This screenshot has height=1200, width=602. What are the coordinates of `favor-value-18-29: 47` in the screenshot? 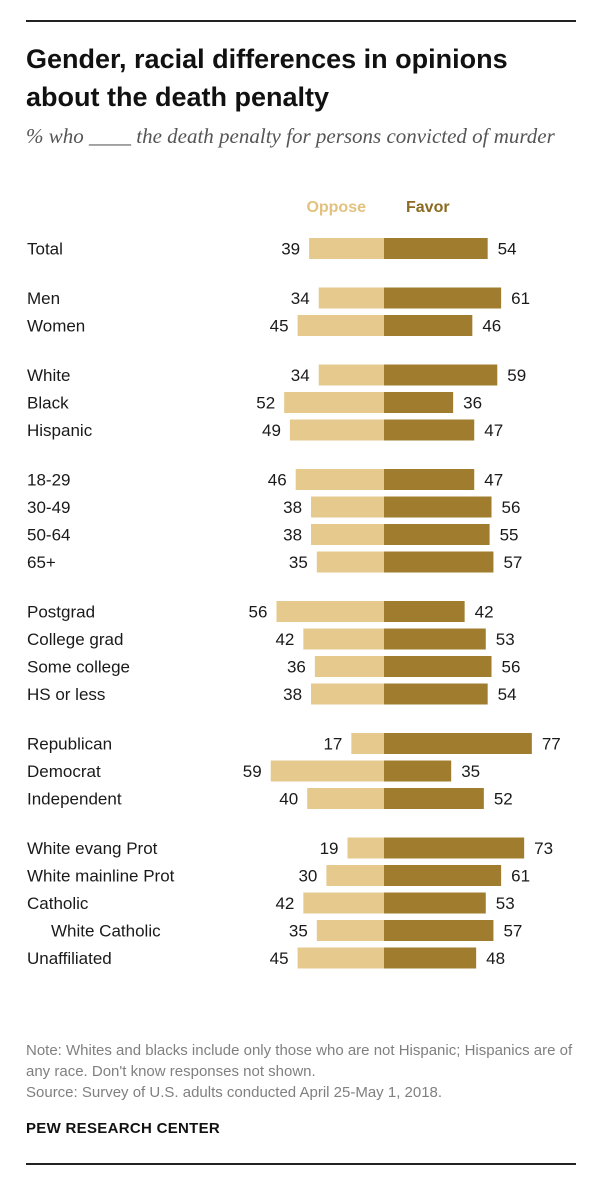 It's located at (493, 480).